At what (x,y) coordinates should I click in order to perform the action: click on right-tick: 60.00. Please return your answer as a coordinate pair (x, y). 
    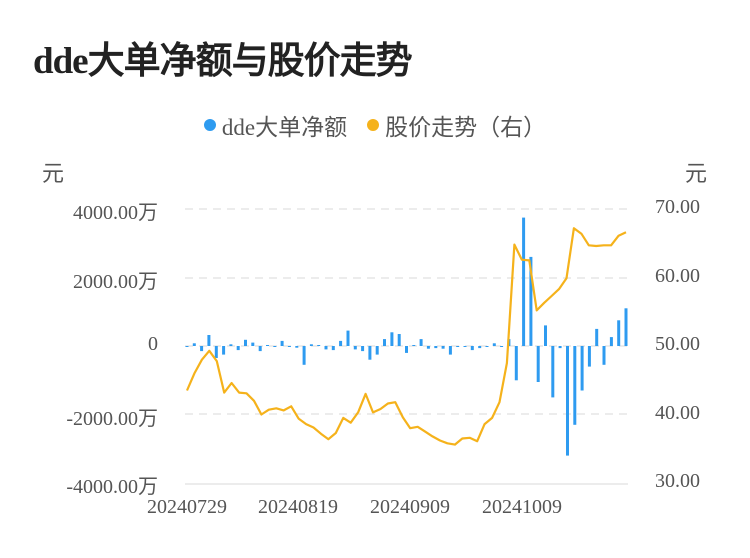
    Looking at the image, I should click on (677, 276).